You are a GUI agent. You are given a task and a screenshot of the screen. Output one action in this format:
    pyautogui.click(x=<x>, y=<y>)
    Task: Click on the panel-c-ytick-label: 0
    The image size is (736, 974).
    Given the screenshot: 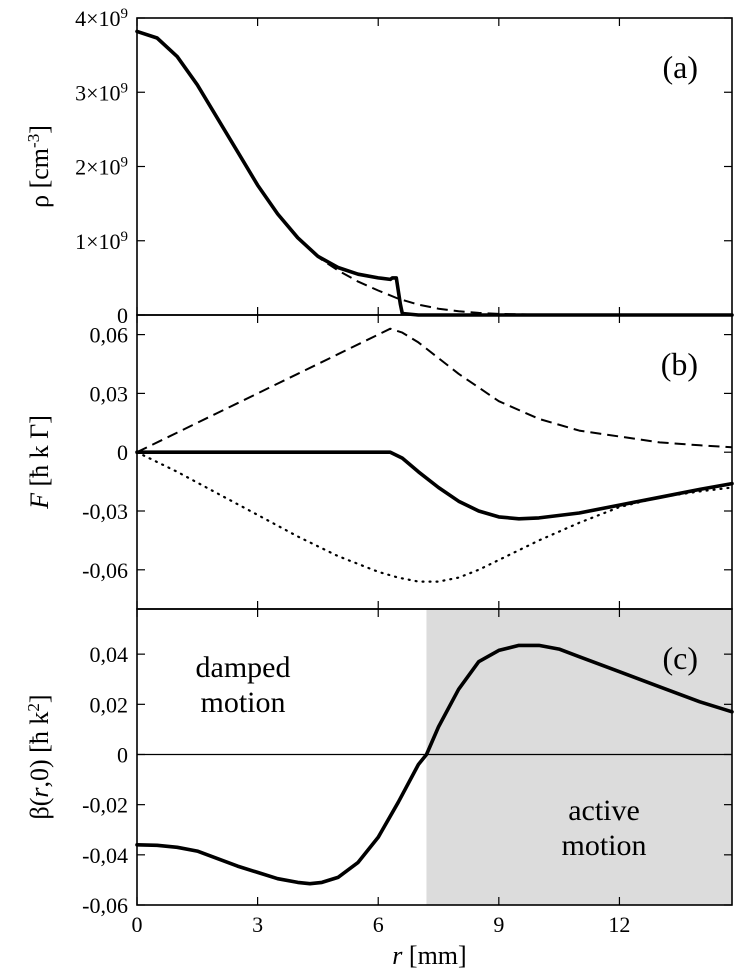 What is the action you would take?
    pyautogui.click(x=122, y=754)
    